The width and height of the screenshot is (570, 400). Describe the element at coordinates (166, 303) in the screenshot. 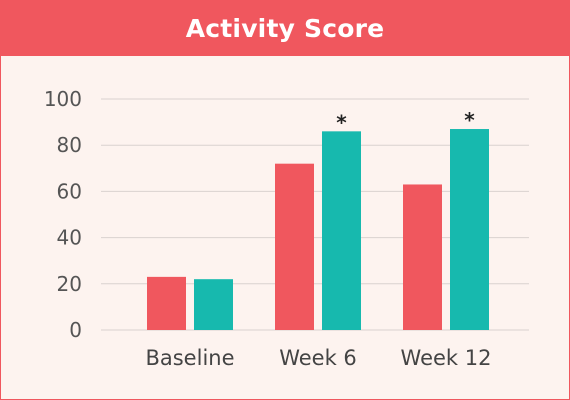

I see `bar-baseline-s1` at that location.